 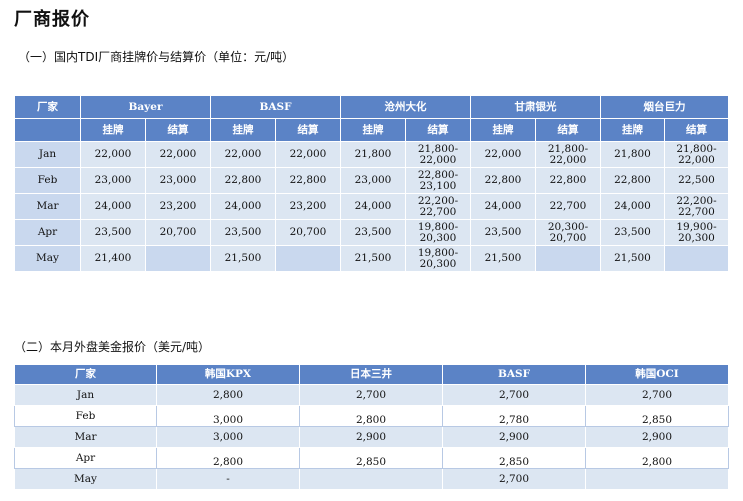 What do you see at coordinates (47, 107) in the screenshot?
I see `col-header-maker: 厂家` at bounding box center [47, 107].